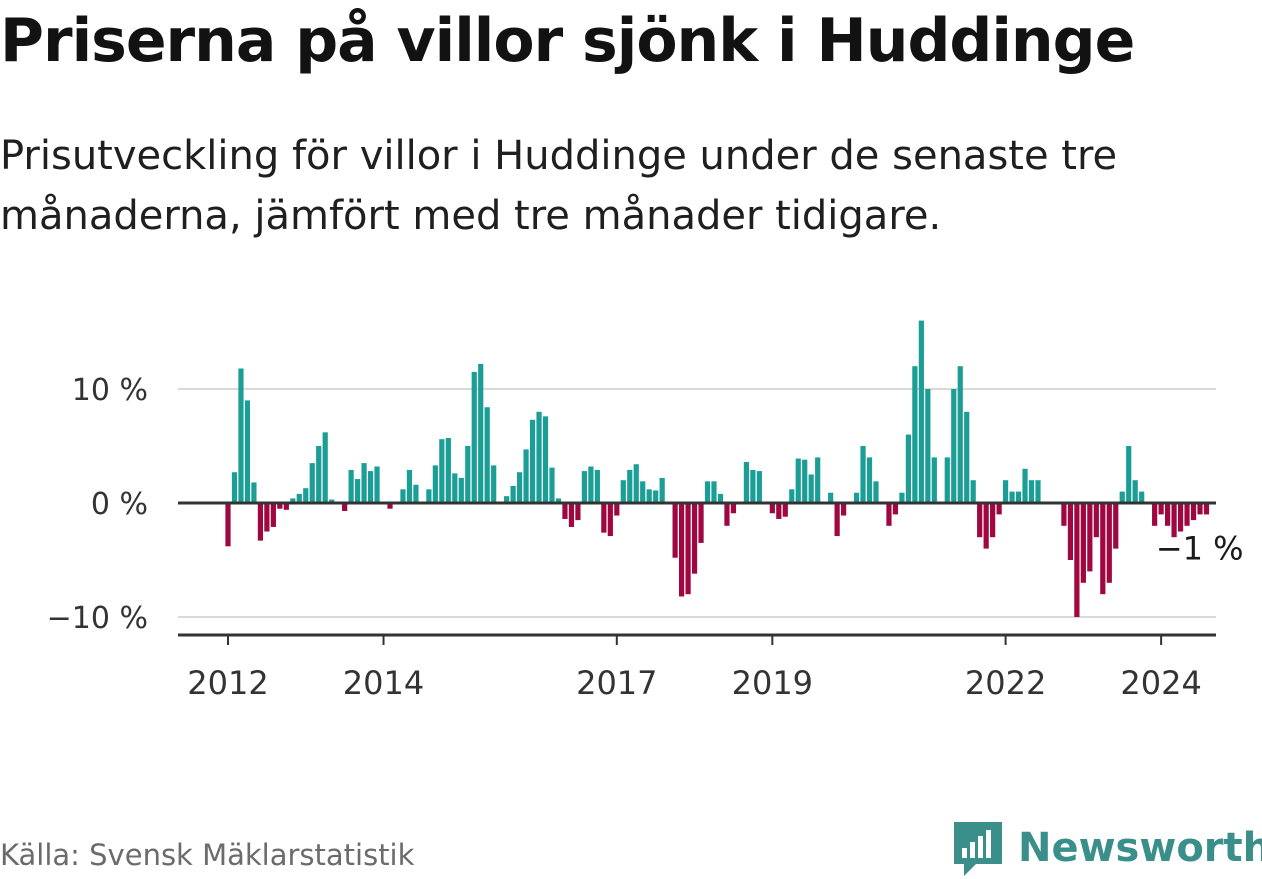  Describe the element at coordinates (110, 390) in the screenshot. I see `y-tick-label: 10 %` at that location.